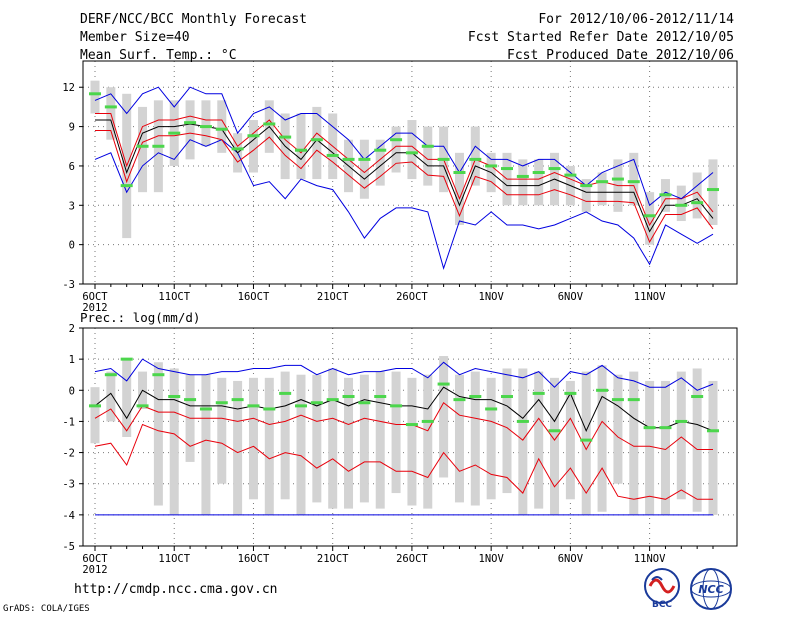 The image size is (800, 618). I want to click on prec-ytick-label: -3, so click(68, 485).